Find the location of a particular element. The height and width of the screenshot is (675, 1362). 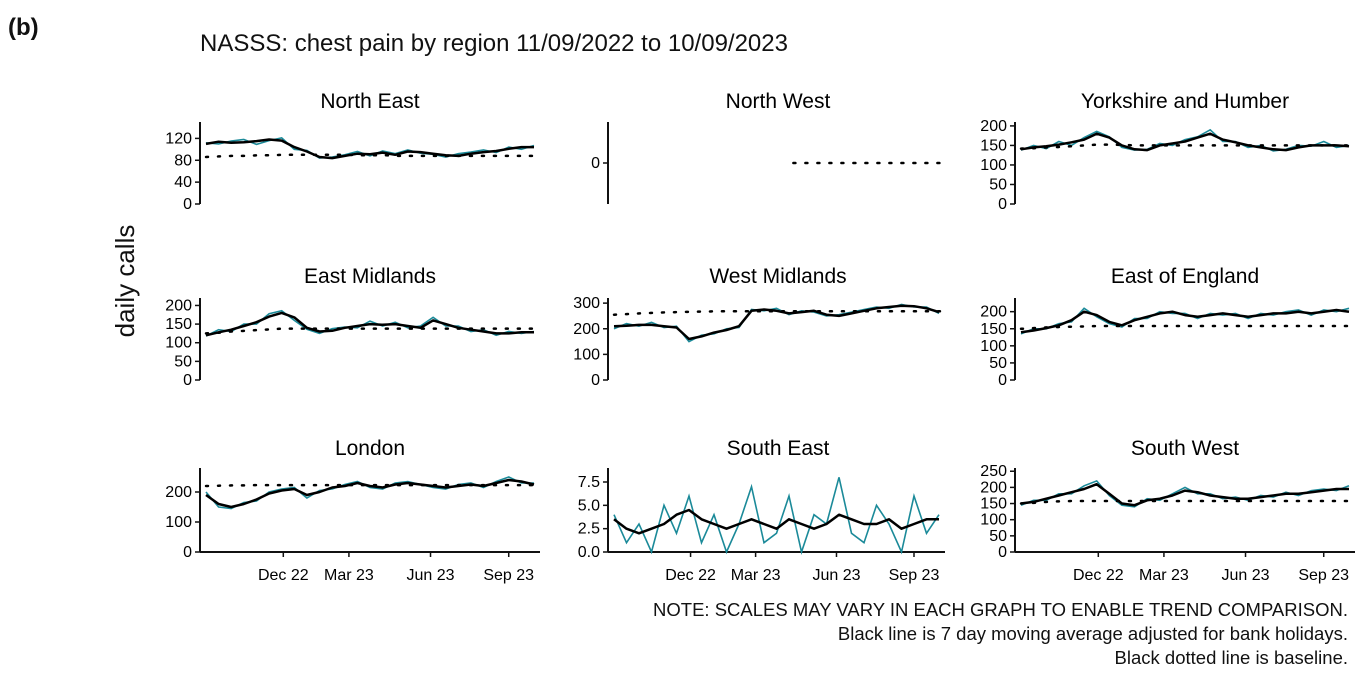

panel-north-east: North East 0 40 80 120 is located at coordinates (353, 151).